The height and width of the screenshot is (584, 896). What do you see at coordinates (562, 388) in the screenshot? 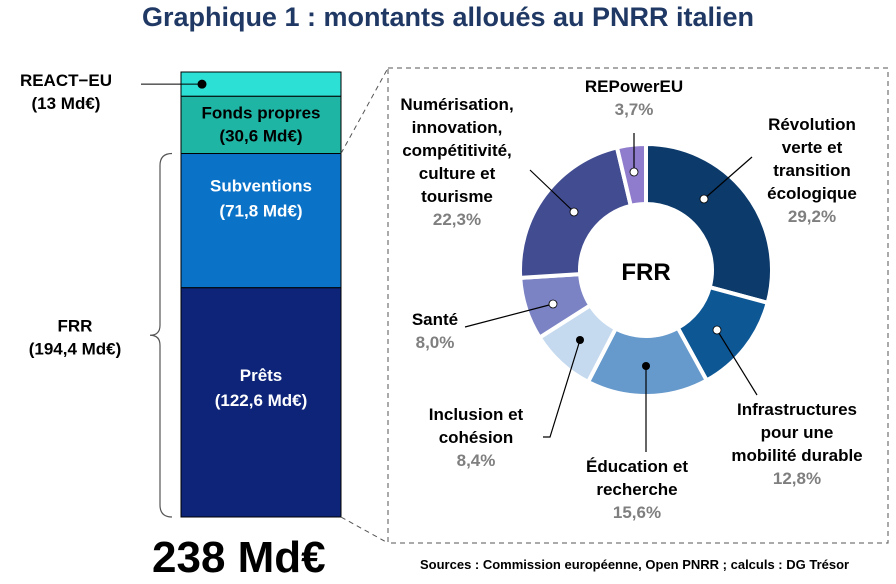
I see `donut-leader-incl` at bounding box center [562, 388].